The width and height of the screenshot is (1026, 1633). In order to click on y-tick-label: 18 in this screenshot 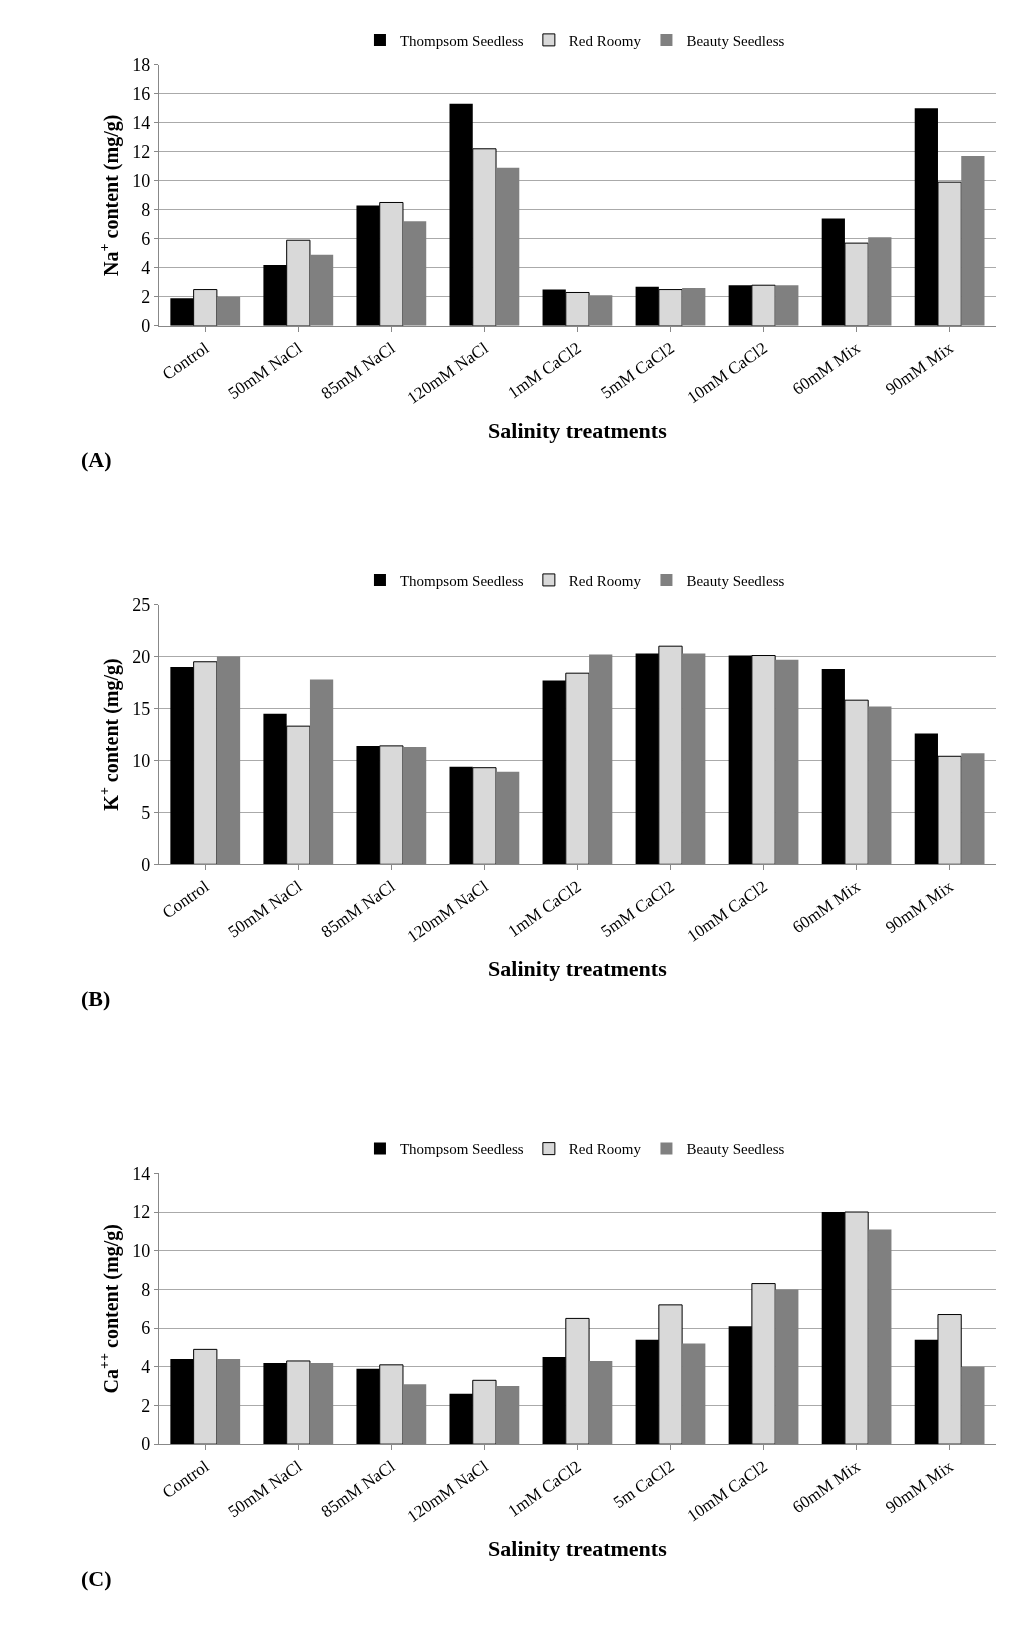, I will do `click(141, 64)`.